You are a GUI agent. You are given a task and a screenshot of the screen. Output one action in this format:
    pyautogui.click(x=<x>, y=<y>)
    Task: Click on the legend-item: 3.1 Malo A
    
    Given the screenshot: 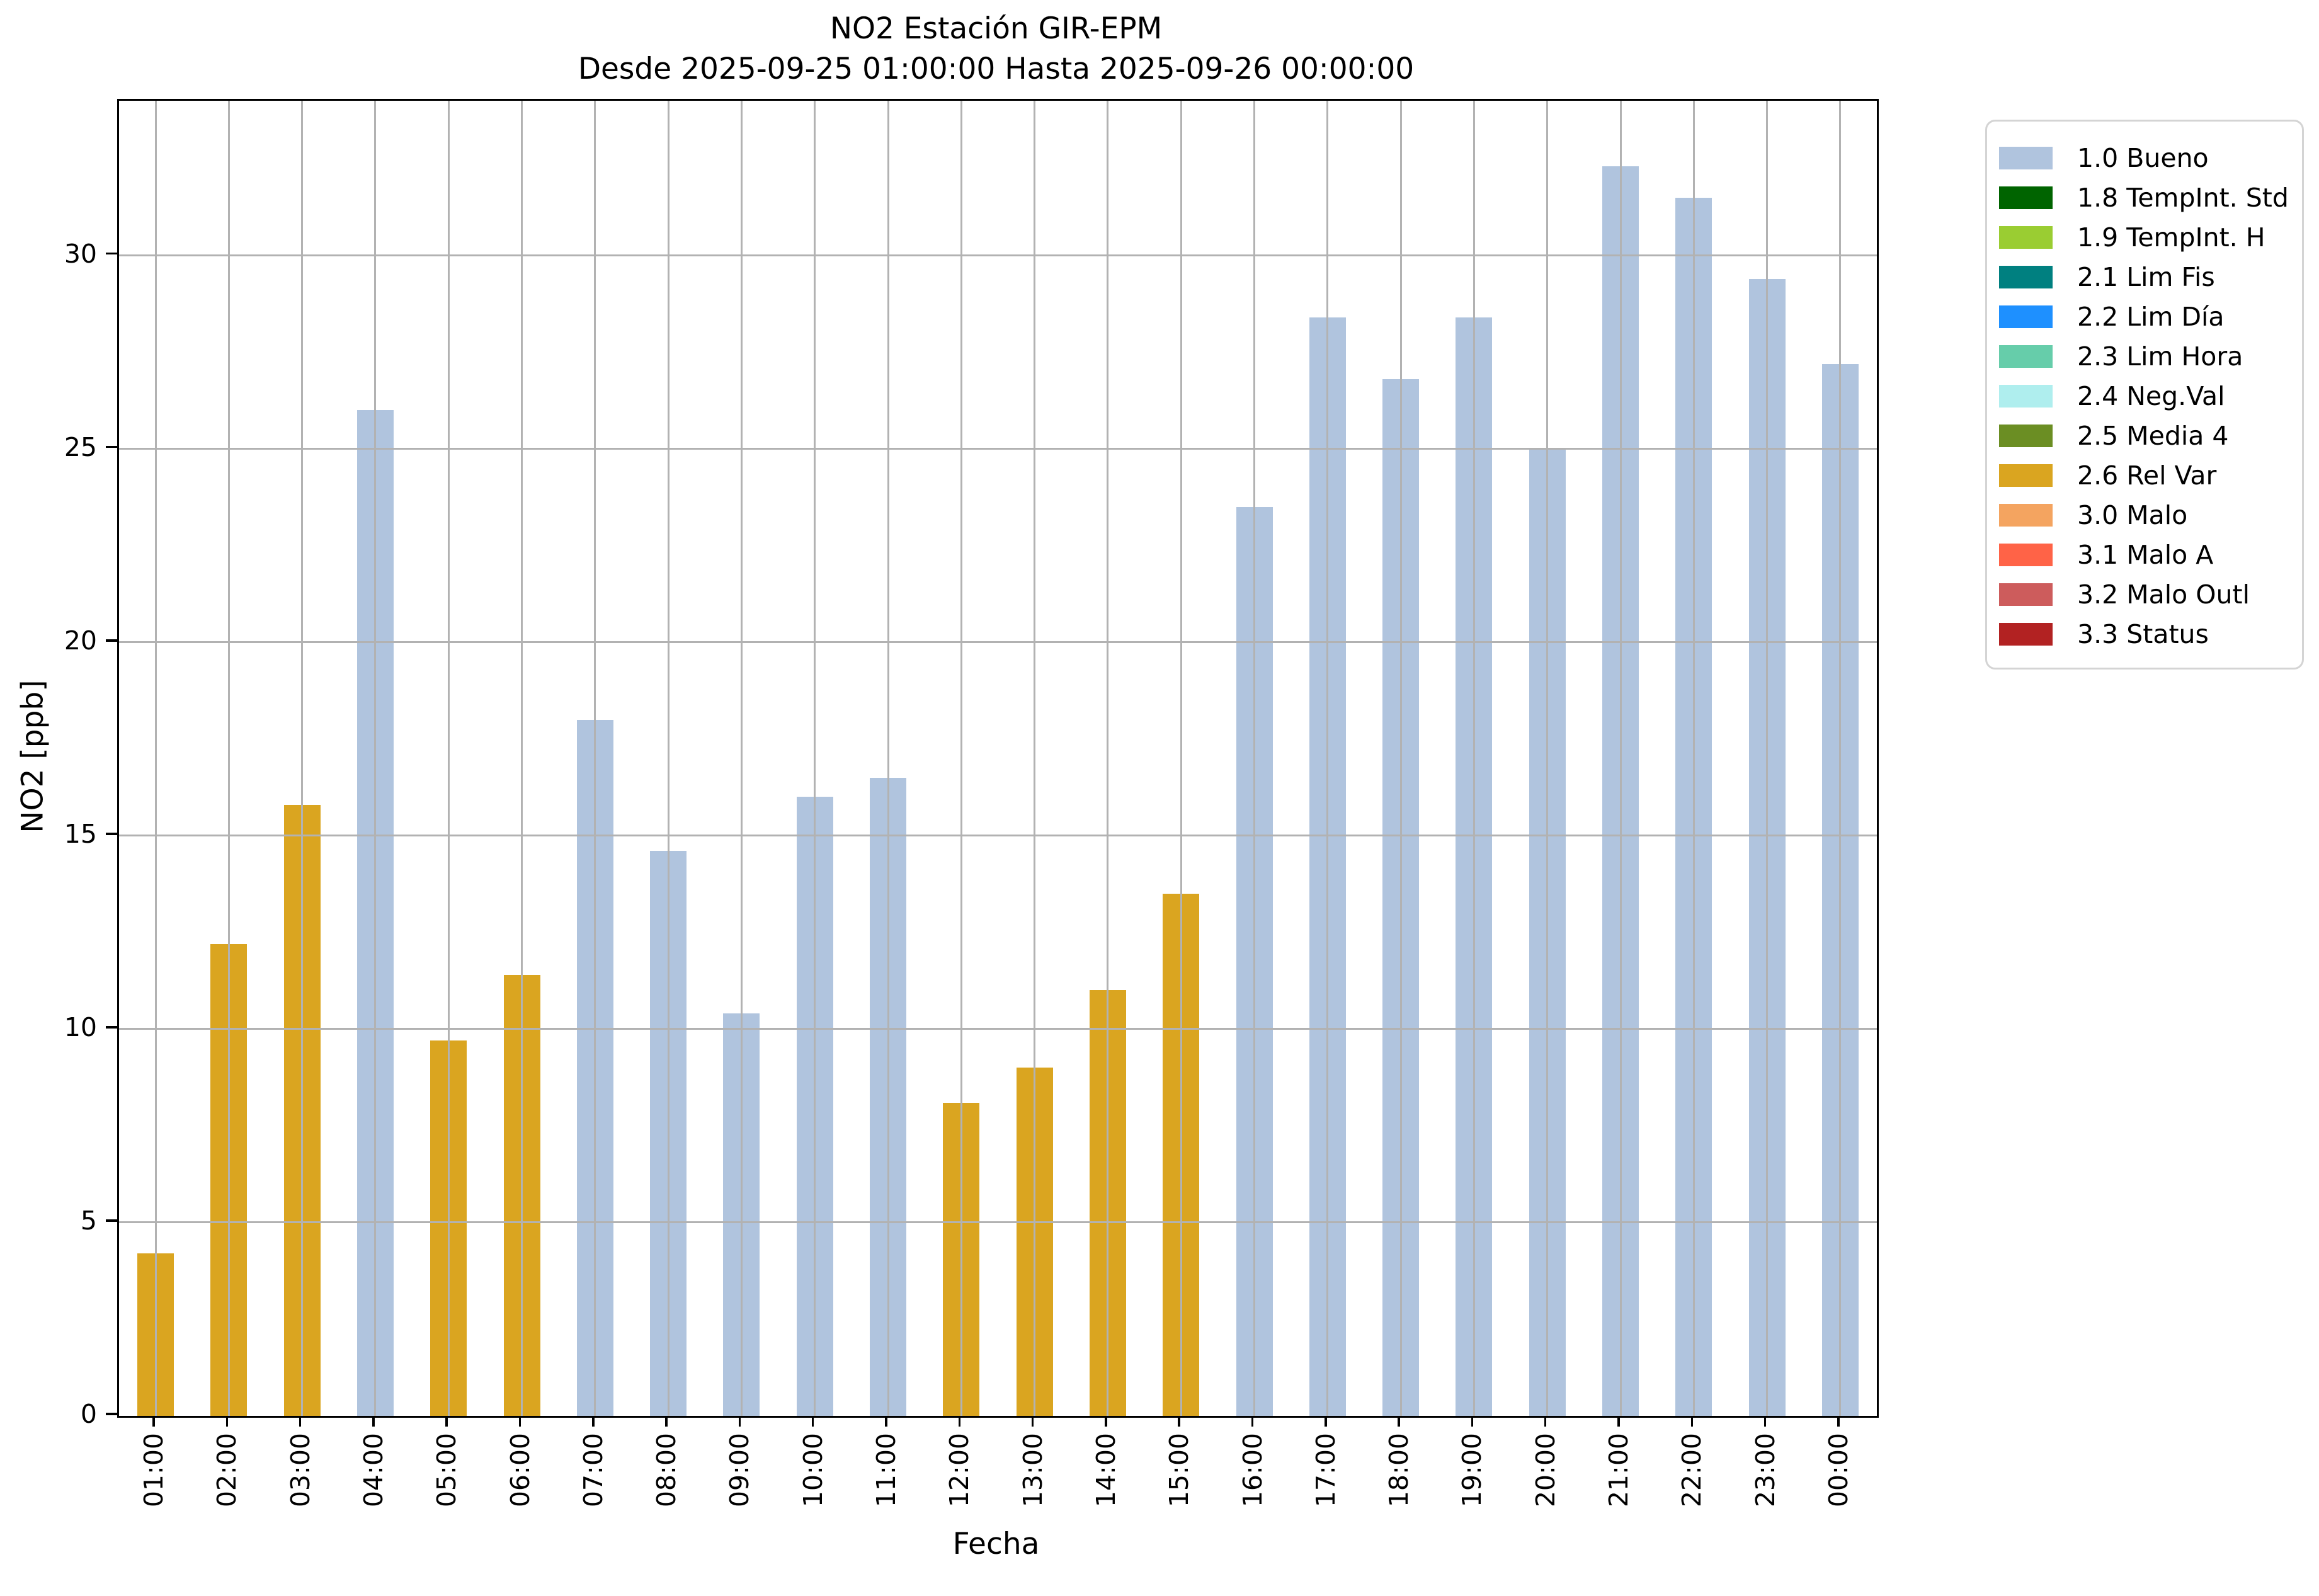 What is the action you would take?
    pyautogui.click(x=2150, y=554)
    